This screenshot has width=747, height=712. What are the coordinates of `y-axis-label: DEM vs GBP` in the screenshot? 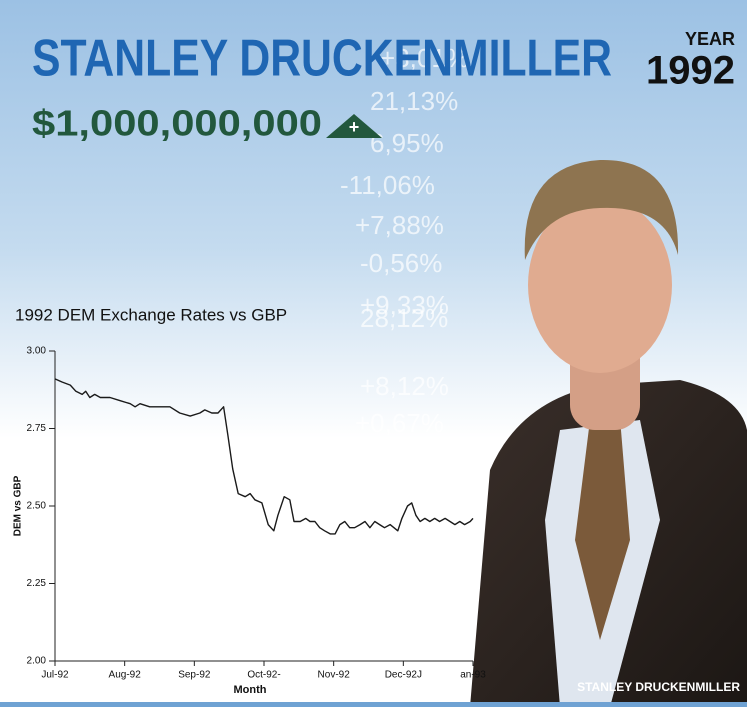 It's located at (18, 505).